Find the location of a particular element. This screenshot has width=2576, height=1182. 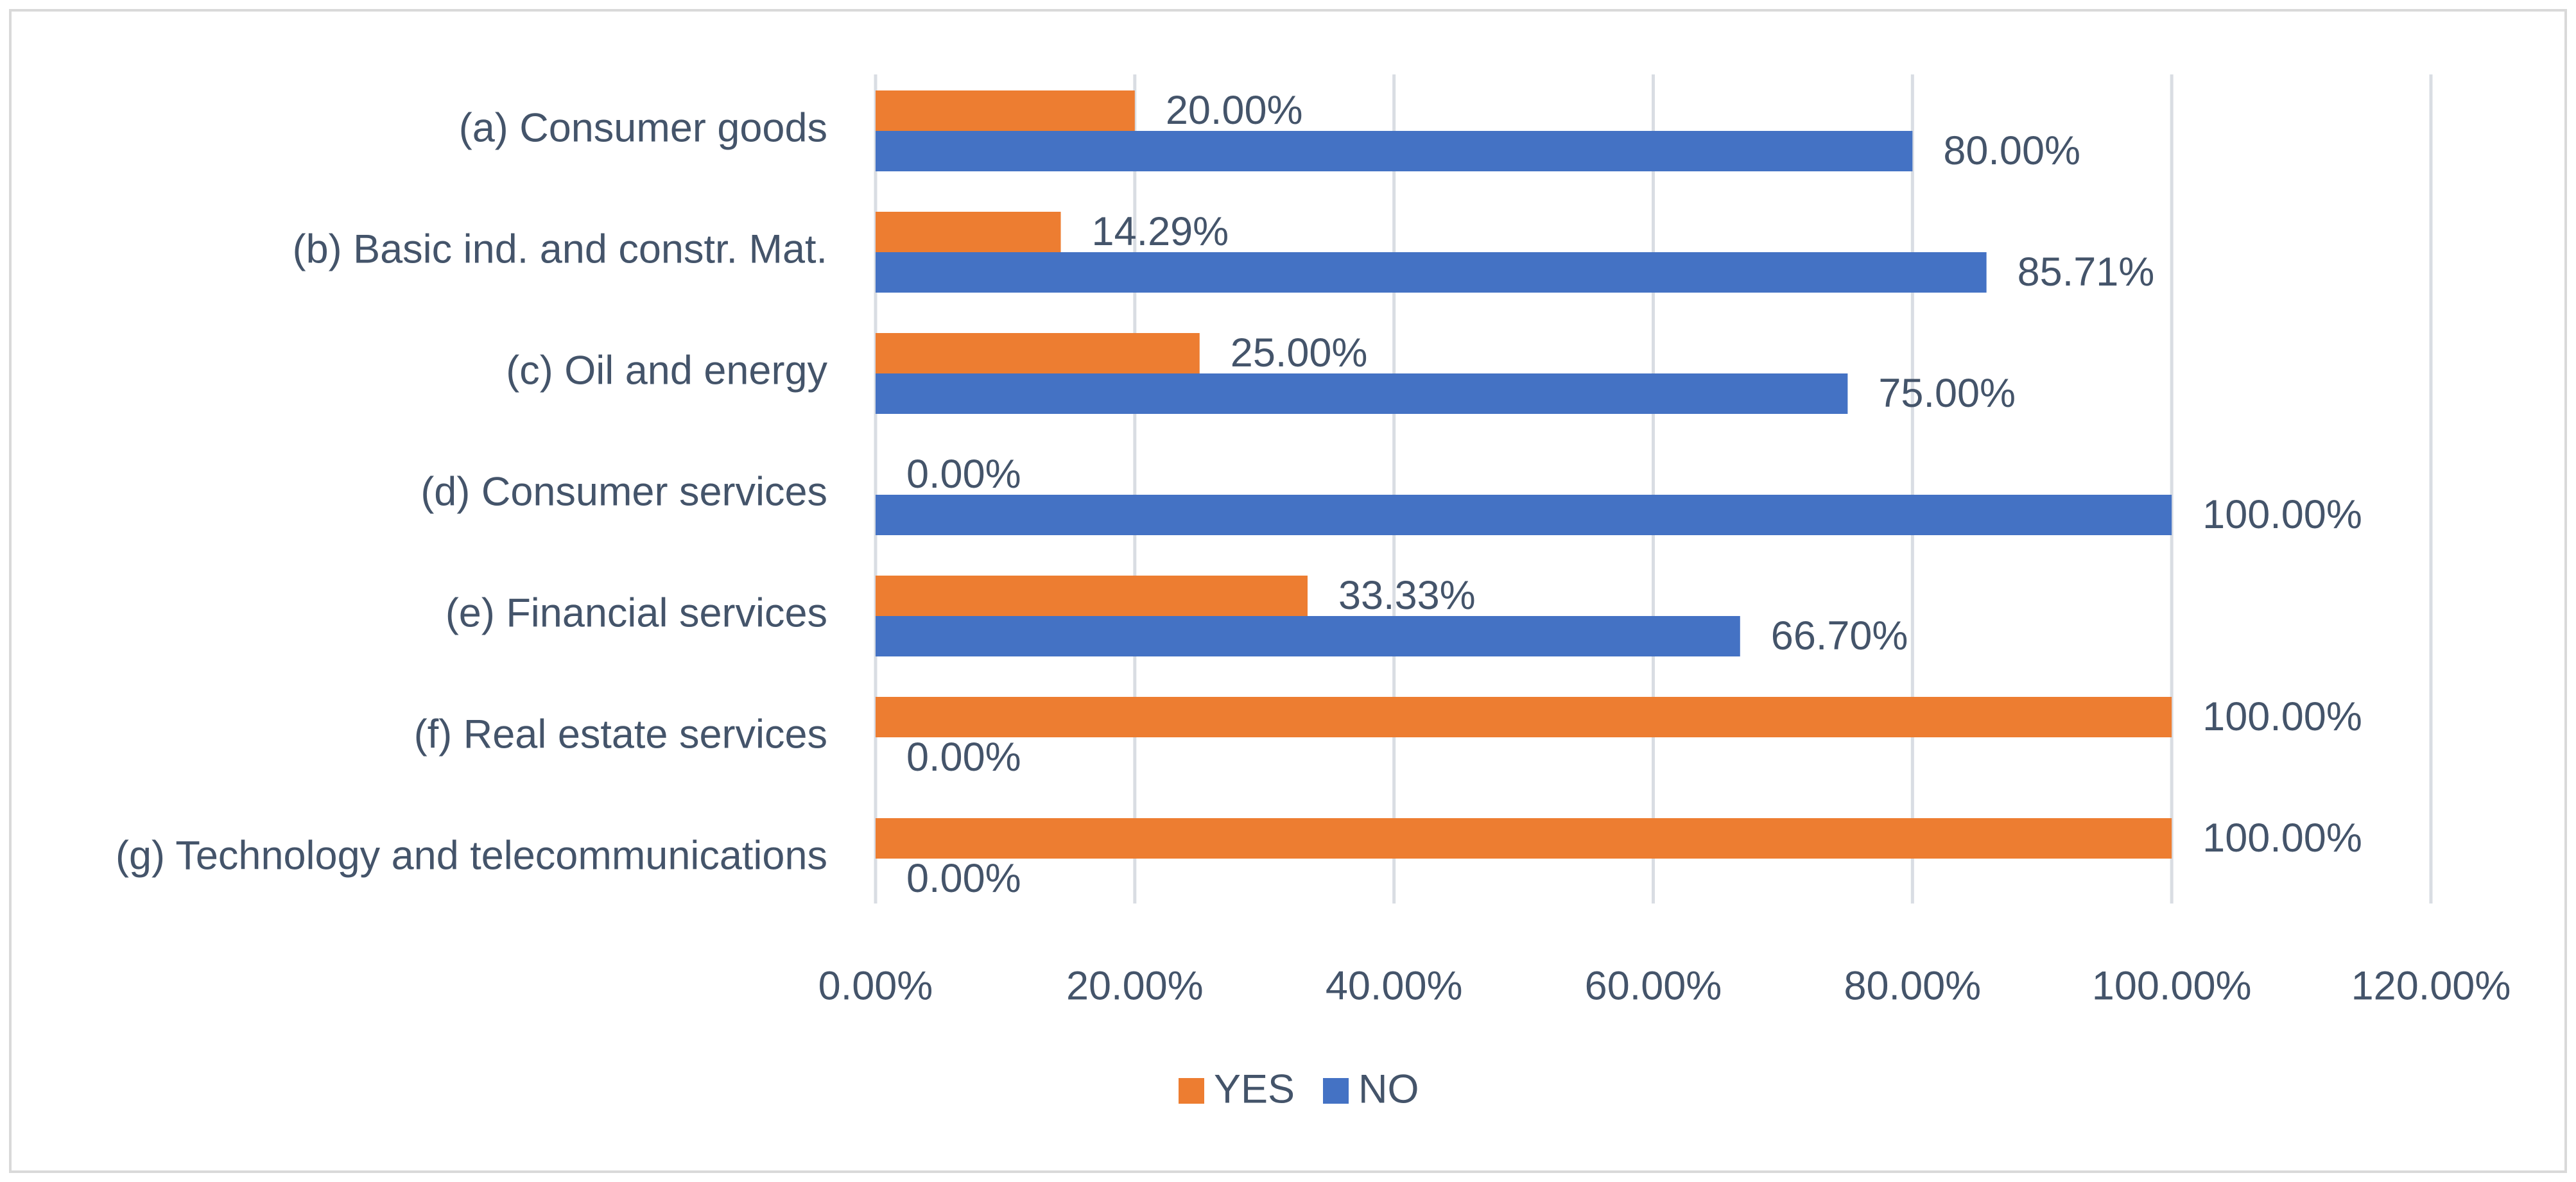

x-tick-label: 80.00% is located at coordinates (1913, 986).